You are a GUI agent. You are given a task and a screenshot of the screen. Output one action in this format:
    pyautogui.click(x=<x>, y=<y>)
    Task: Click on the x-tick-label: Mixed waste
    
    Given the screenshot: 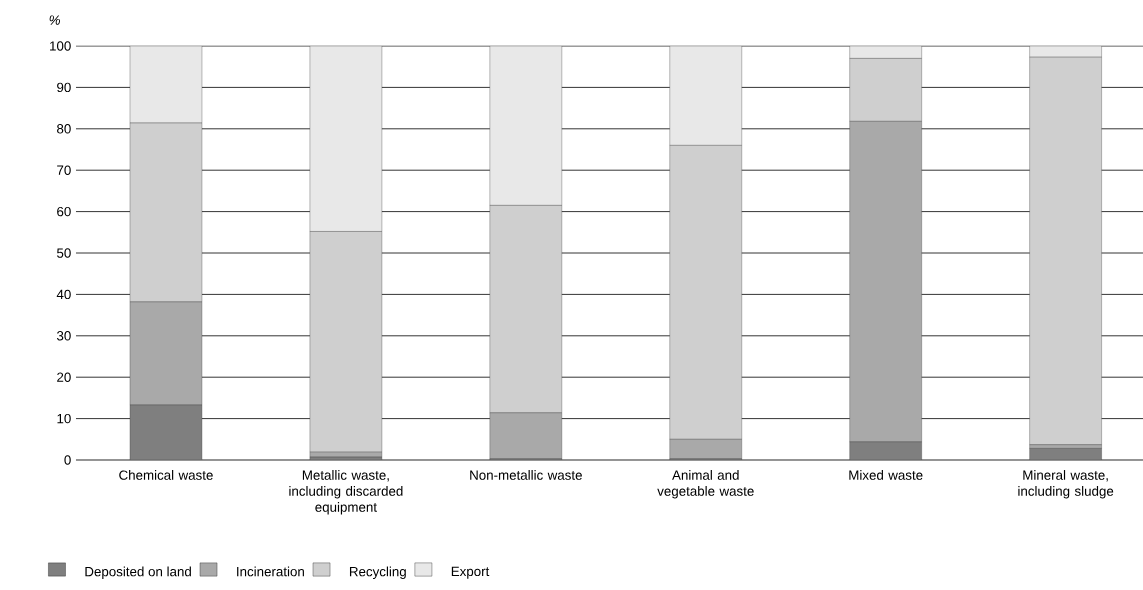 What is the action you would take?
    pyautogui.click(x=886, y=475)
    